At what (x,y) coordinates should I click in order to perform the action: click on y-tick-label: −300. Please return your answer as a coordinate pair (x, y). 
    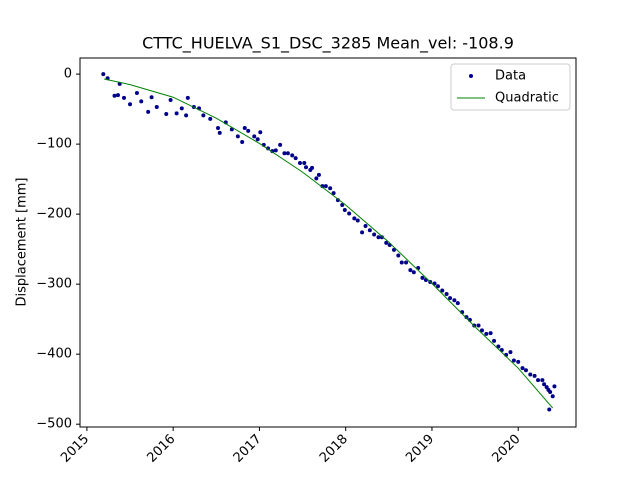
    Looking at the image, I should click on (54, 284).